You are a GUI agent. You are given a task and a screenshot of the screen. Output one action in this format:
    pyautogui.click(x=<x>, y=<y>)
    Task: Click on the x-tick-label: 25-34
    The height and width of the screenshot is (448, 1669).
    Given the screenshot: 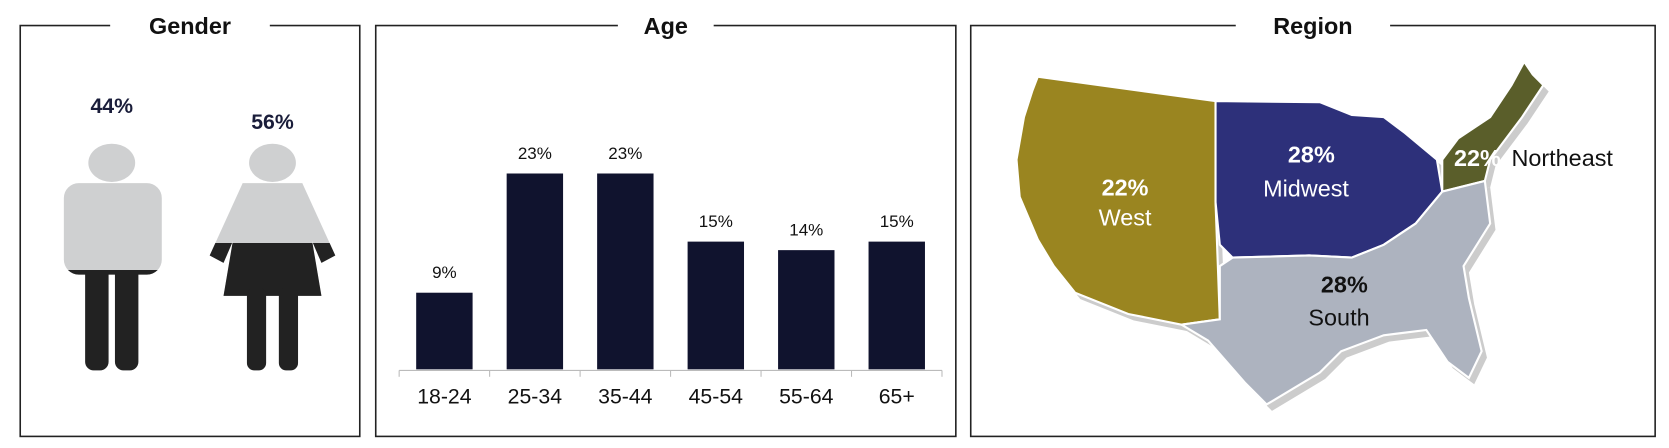 What is the action you would take?
    pyautogui.click(x=535, y=397)
    